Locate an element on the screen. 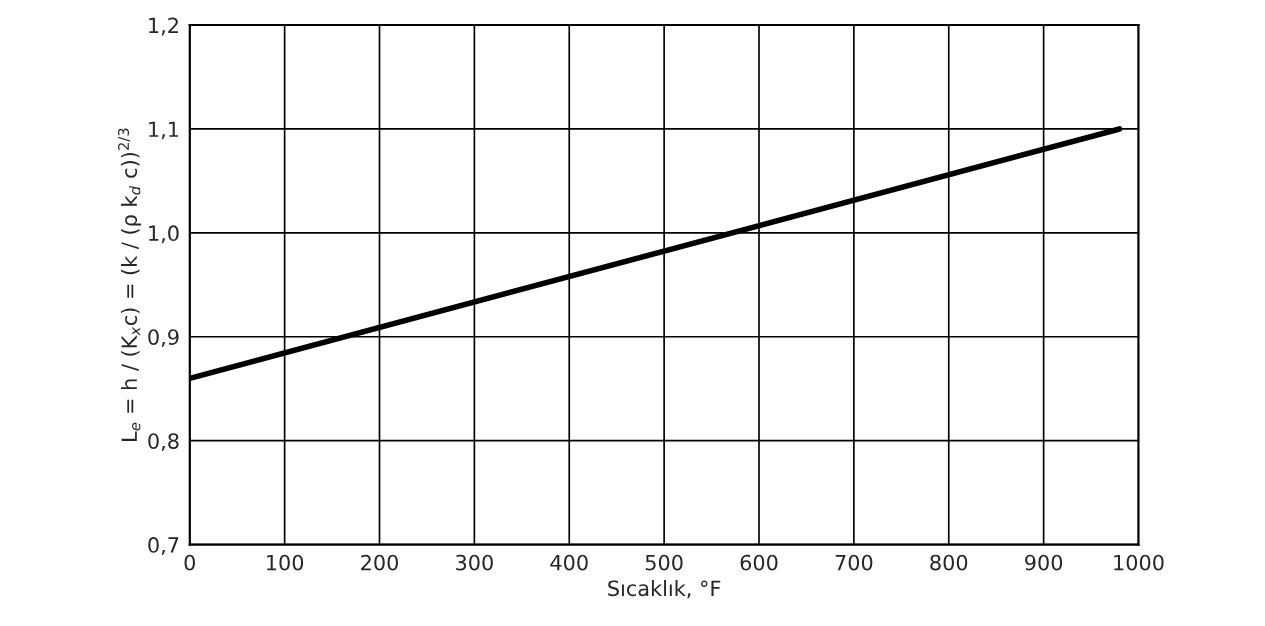 The height and width of the screenshot is (626, 1265). y-tick-label: 1,2 is located at coordinates (163, 26).